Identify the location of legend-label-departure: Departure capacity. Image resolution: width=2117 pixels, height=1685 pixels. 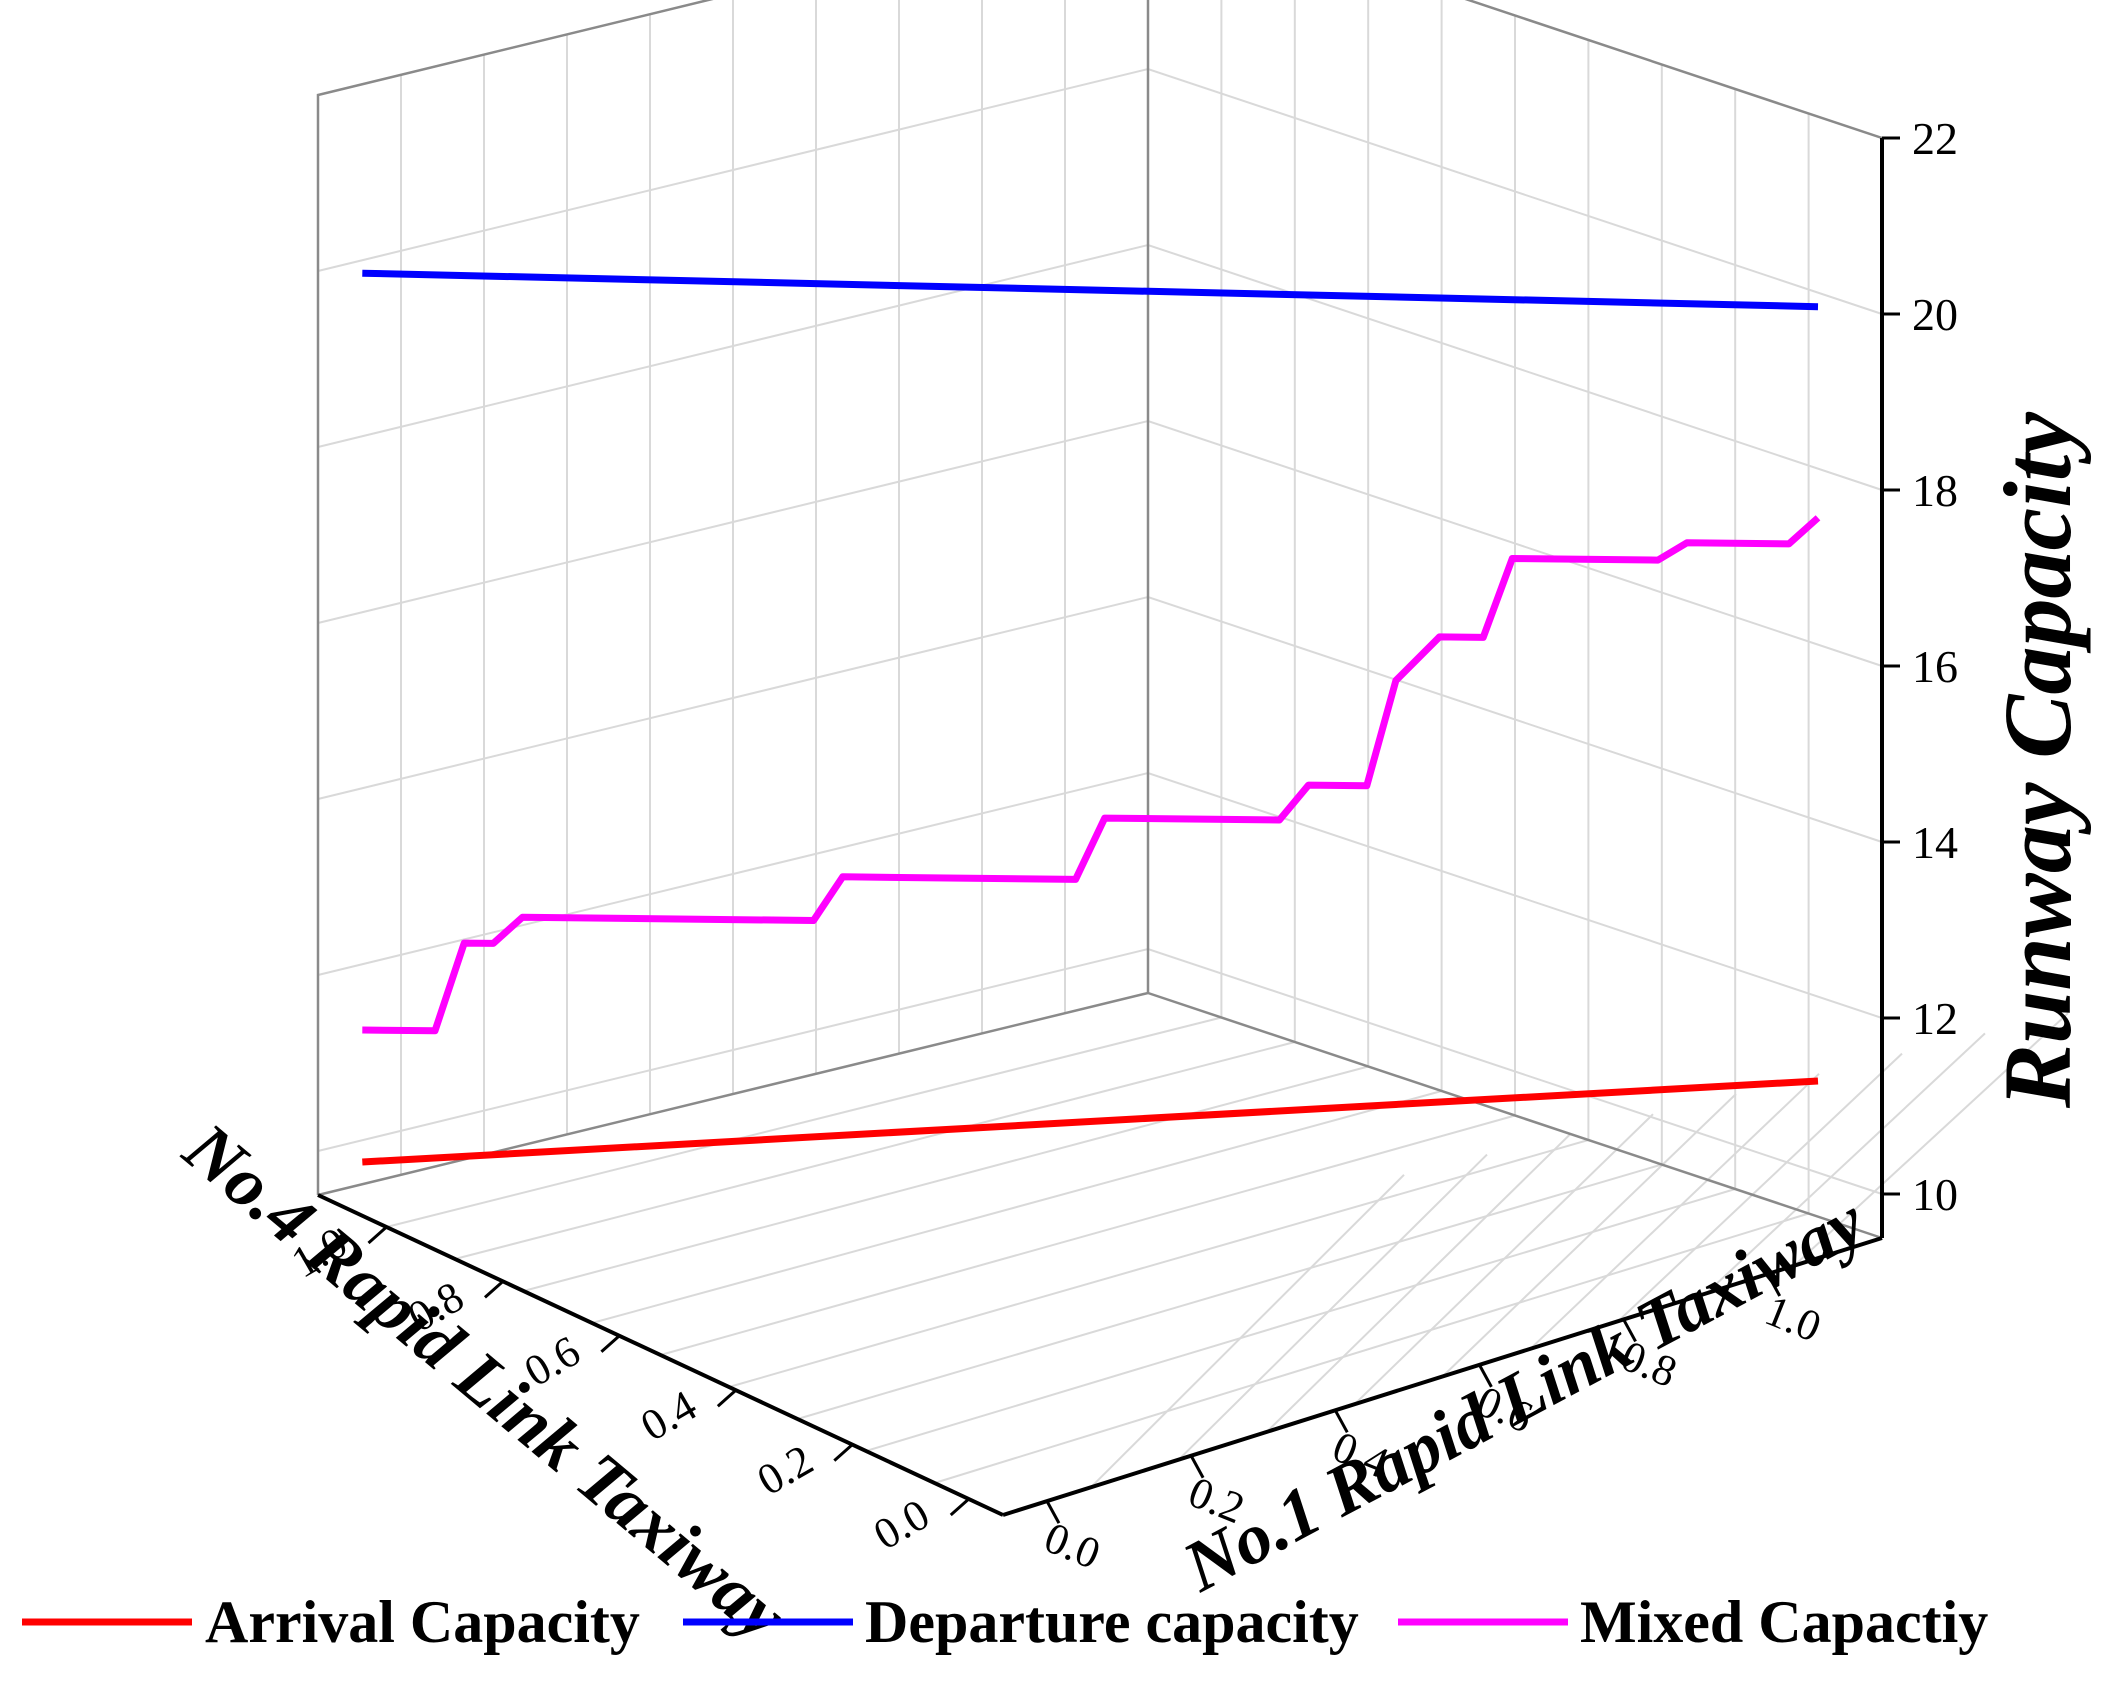
(1112, 1622).